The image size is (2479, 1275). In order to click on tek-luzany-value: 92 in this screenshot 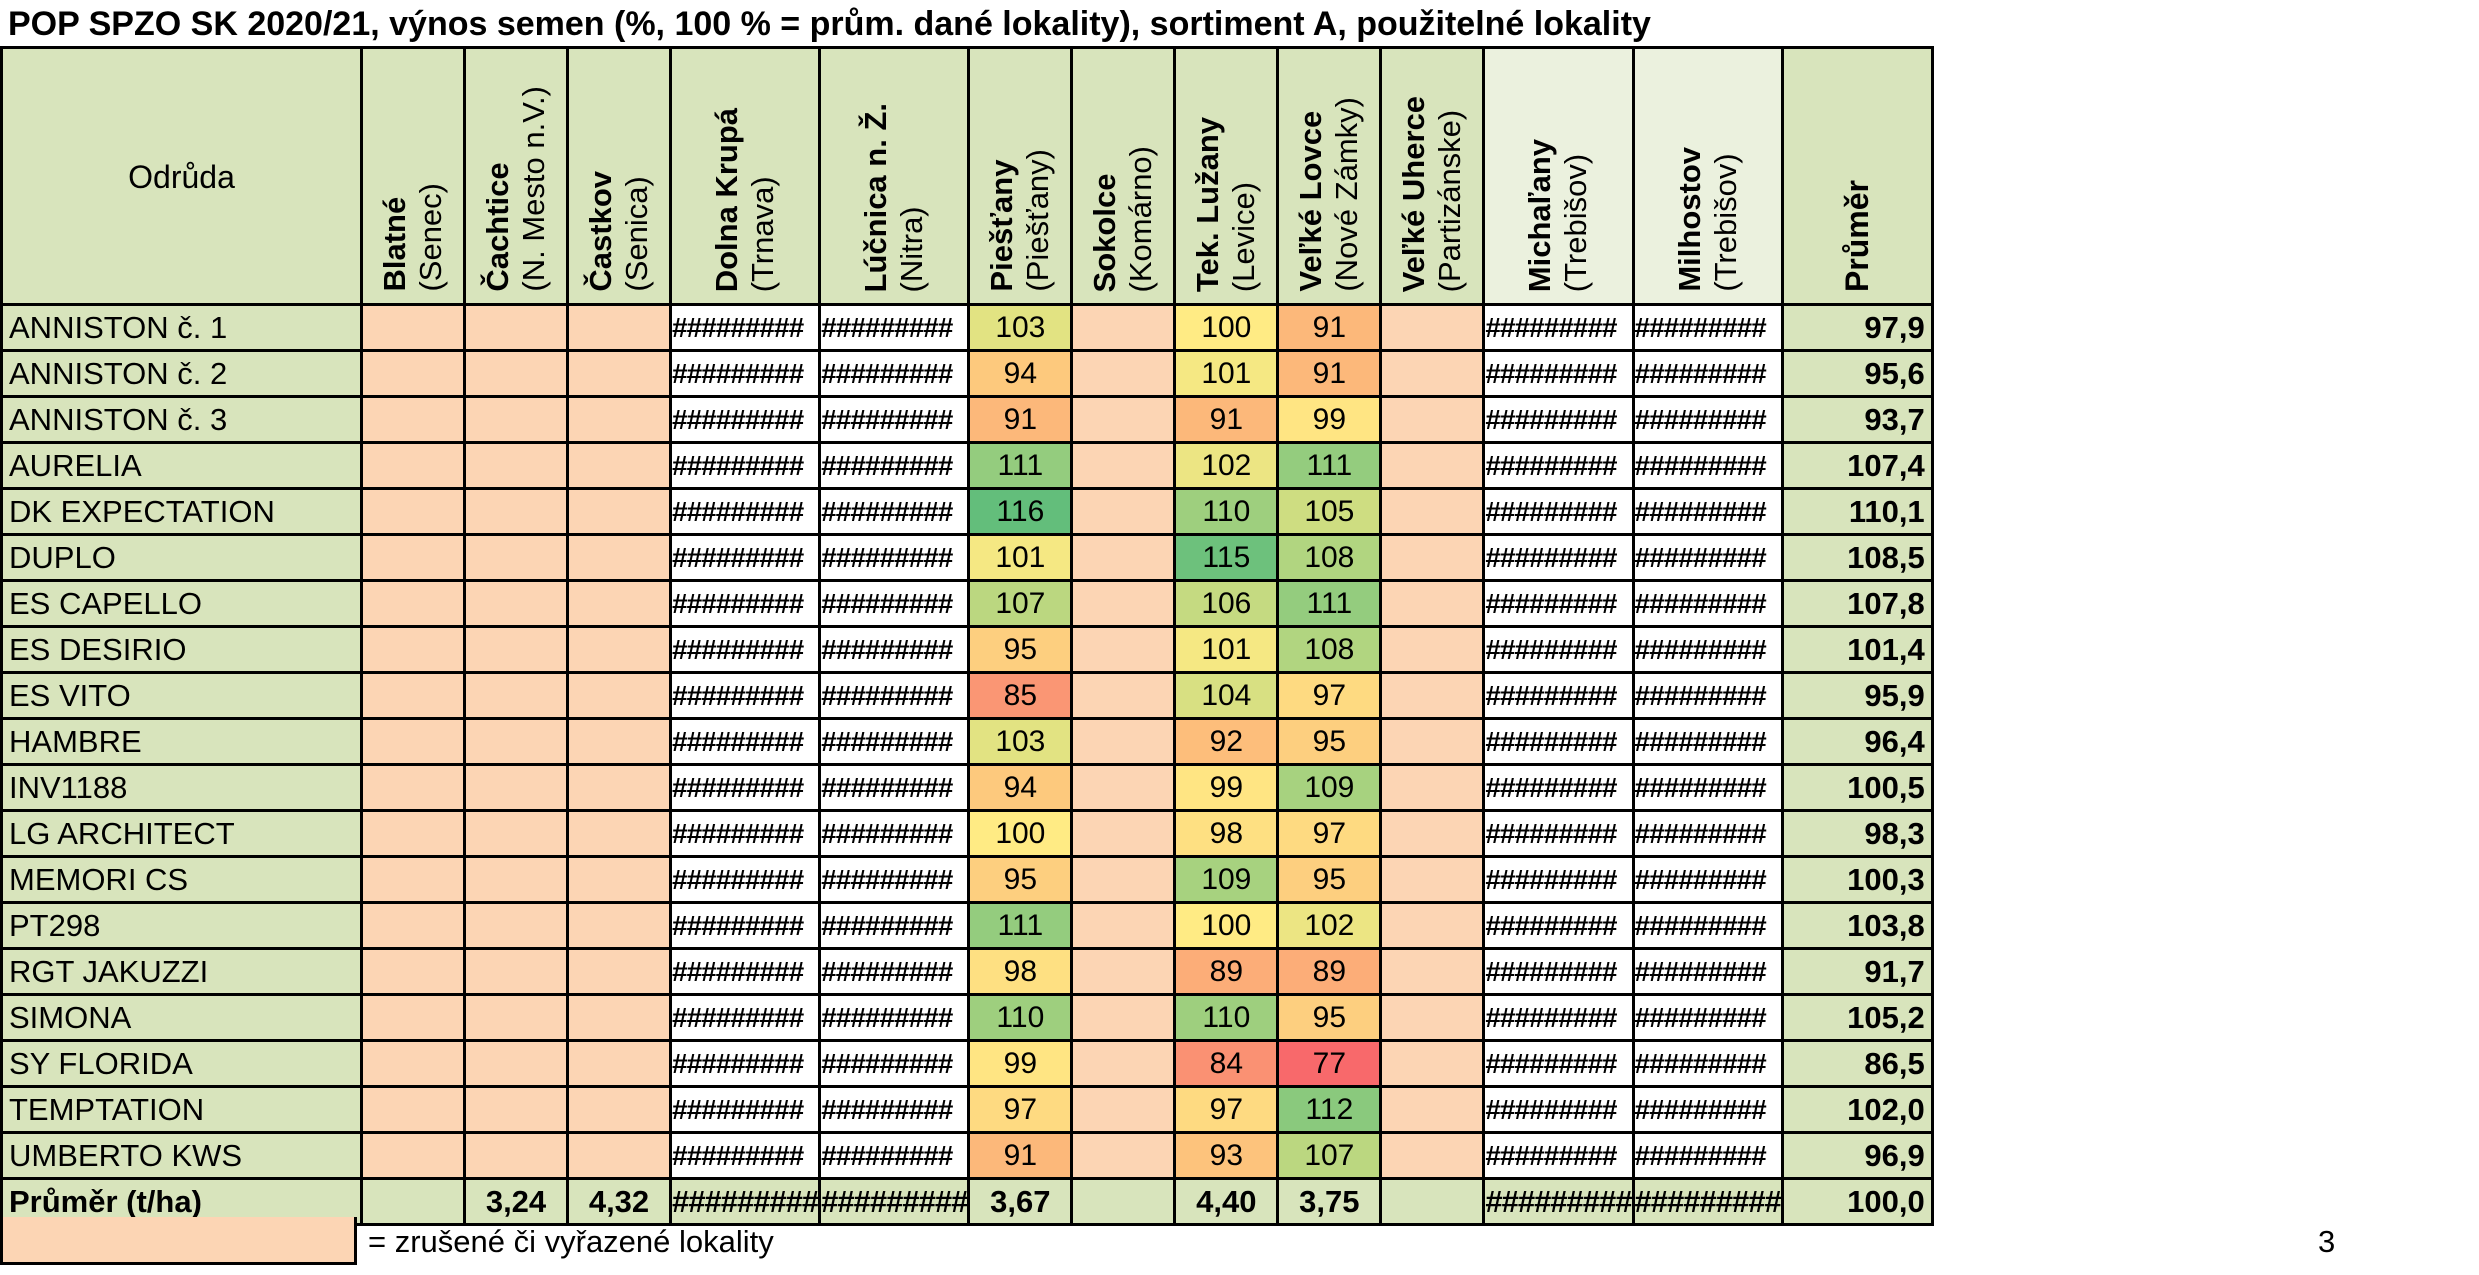, I will do `click(1226, 741)`.